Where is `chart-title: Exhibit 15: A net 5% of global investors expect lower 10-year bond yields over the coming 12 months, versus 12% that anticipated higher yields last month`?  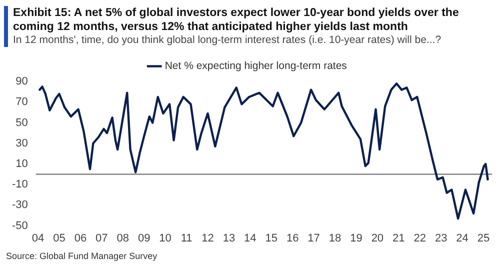
chart-title: Exhibit 15: A net 5% of global investors expect lower 10-year bond yields over the coming 12 months, versus 12% that anticipated higher yields last month is located at coordinates (236, 20).